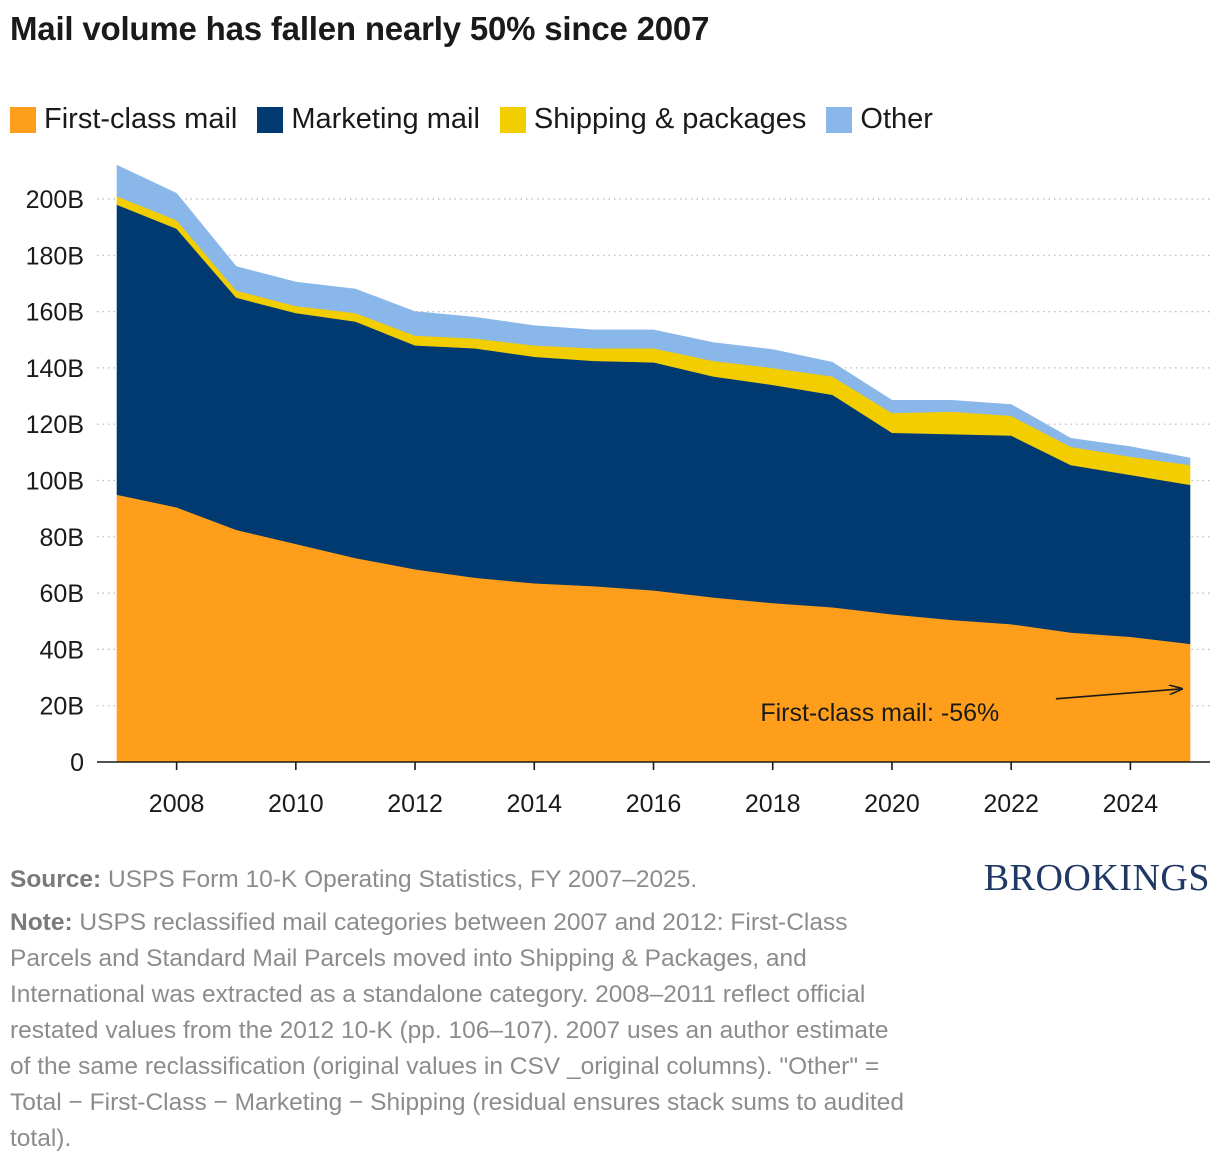 This screenshot has width=1220, height=1176. Describe the element at coordinates (23, 119) in the screenshot. I see `legend-swatch-first-class` at that location.